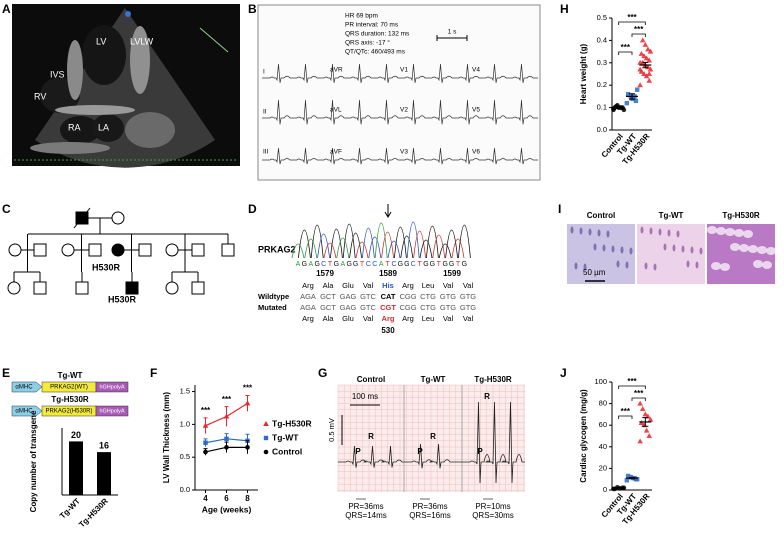 Image resolution: width=784 pixels, height=533 pixels. Describe the element at coordinates (252, 9) in the screenshot. I see `panel-letter: B` at that location.